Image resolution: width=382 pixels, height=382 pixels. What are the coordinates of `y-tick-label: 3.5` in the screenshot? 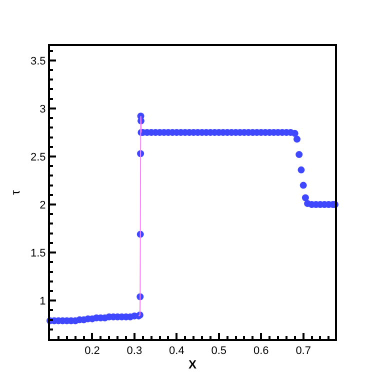 It's located at (38, 61).